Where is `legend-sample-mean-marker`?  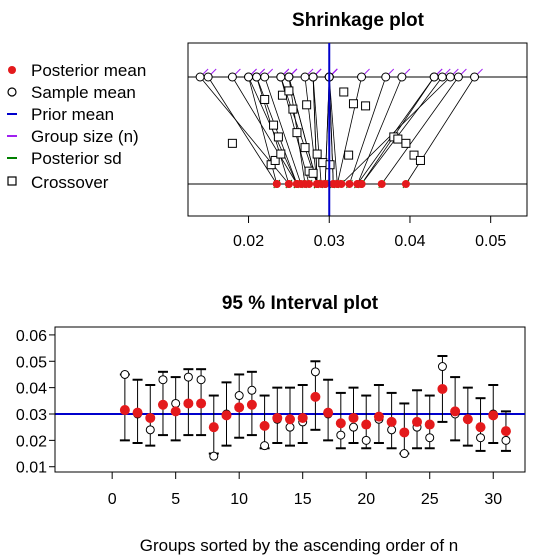
legend-sample-mean-marker is located at coordinates (12, 92).